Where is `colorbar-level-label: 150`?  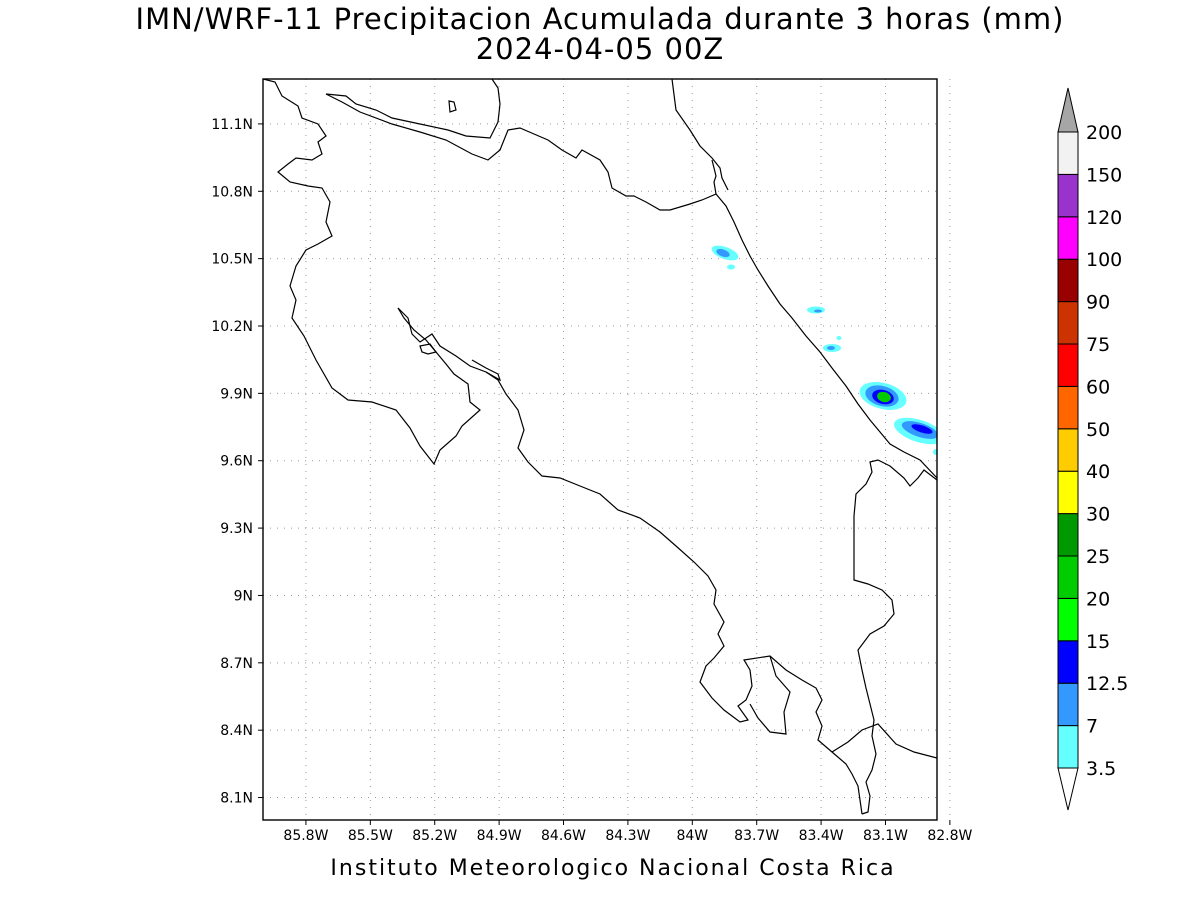
colorbar-level-label: 150 is located at coordinates (1104, 175).